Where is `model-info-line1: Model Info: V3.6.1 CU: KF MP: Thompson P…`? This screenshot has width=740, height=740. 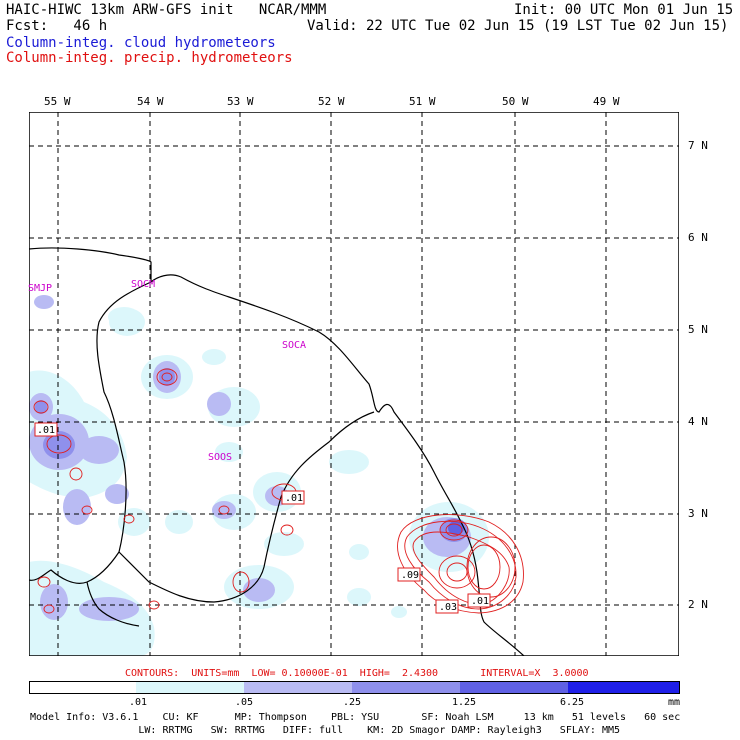
model-info-line1: Model Info: V3.6.1 CU: KF MP: Thompson P… is located at coordinates (355, 717).